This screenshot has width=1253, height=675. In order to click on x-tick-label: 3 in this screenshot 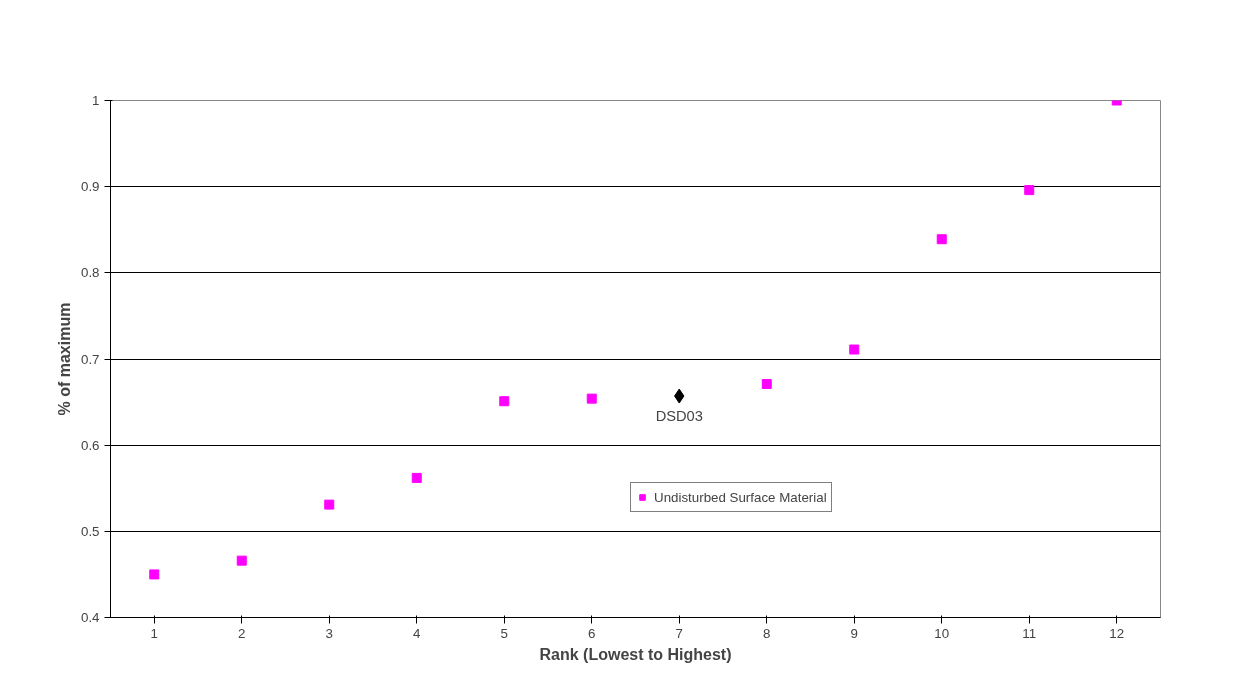, I will do `click(329, 633)`.